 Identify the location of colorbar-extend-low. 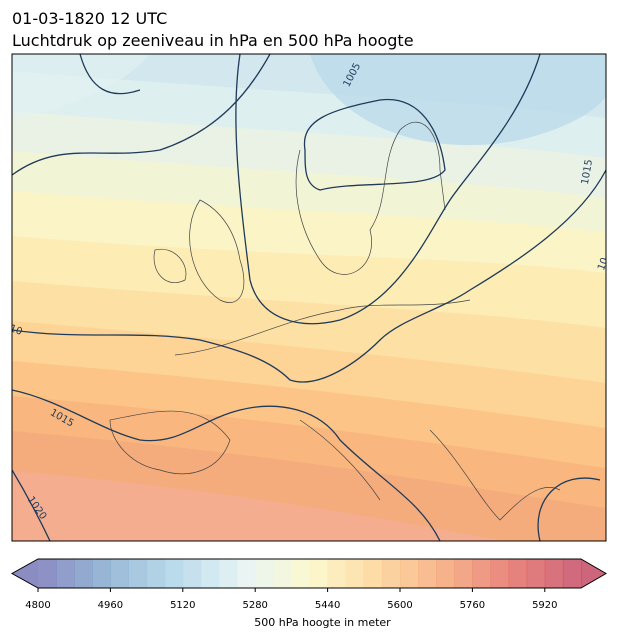
(25, 573).